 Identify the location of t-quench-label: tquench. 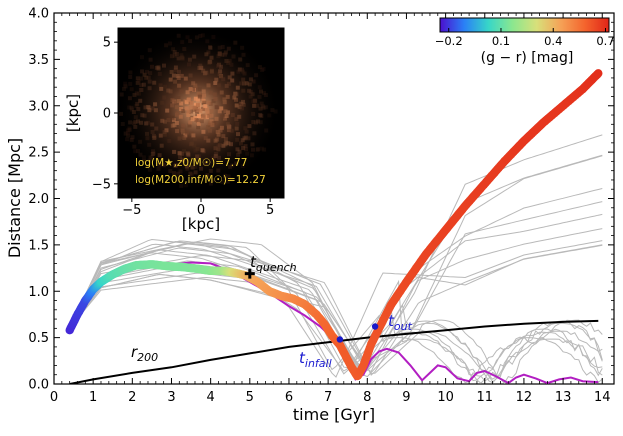
(273, 263).